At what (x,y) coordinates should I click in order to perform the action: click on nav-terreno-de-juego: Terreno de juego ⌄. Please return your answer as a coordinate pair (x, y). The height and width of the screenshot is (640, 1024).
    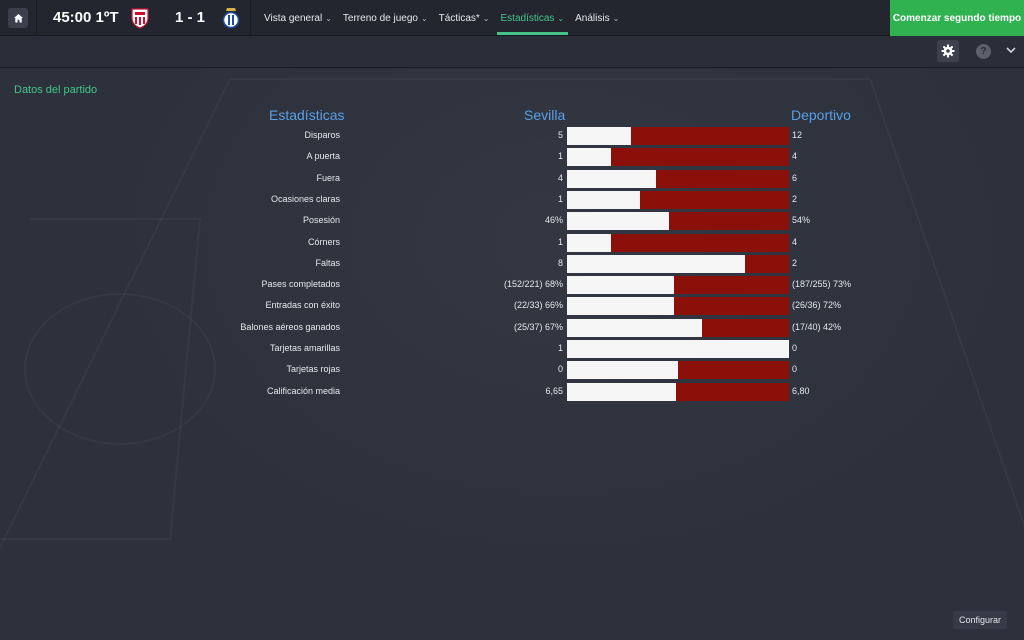
    Looking at the image, I should click on (385, 18).